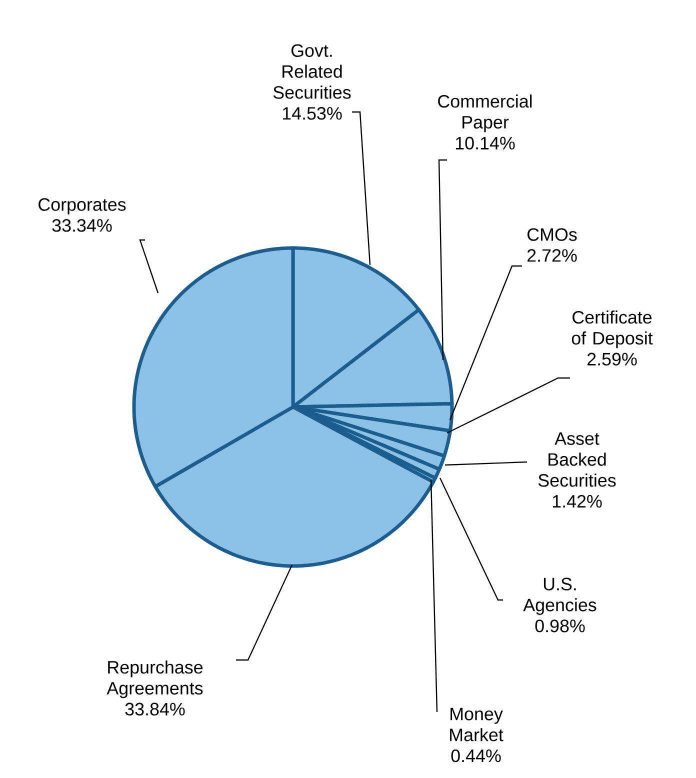 The width and height of the screenshot is (696, 778). What do you see at coordinates (485, 113) in the screenshot?
I see `slice-label: Commercial Paper` at bounding box center [485, 113].